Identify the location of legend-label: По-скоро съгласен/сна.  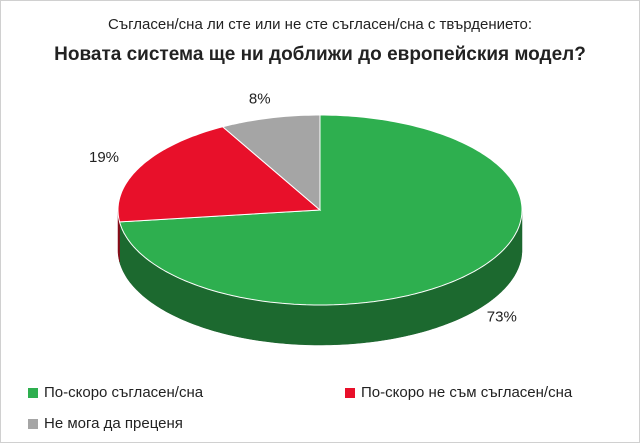
(124, 392).